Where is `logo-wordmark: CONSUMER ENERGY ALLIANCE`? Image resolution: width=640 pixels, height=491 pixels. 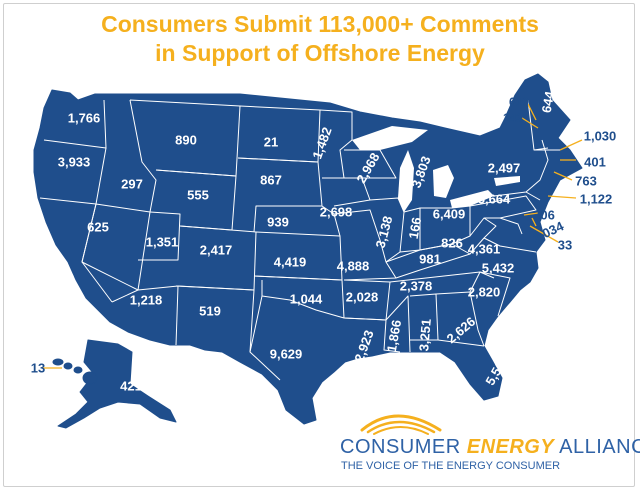 logo-wordmark: CONSUMER ENERGY ALLIANCE is located at coordinates (490, 447).